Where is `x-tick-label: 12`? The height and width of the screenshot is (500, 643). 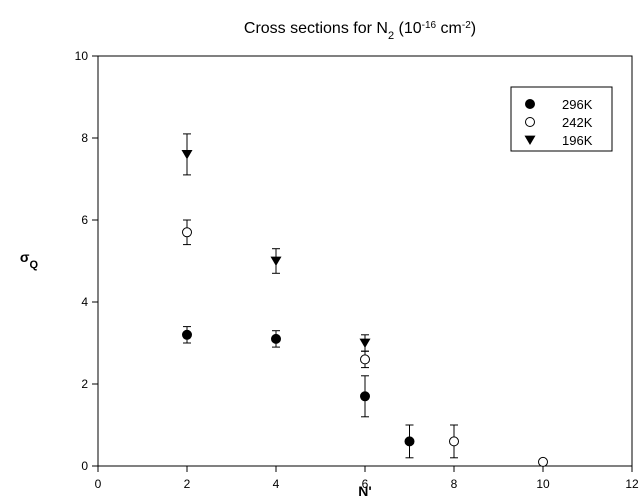
x-tick-label: 12 is located at coordinates (632, 484).